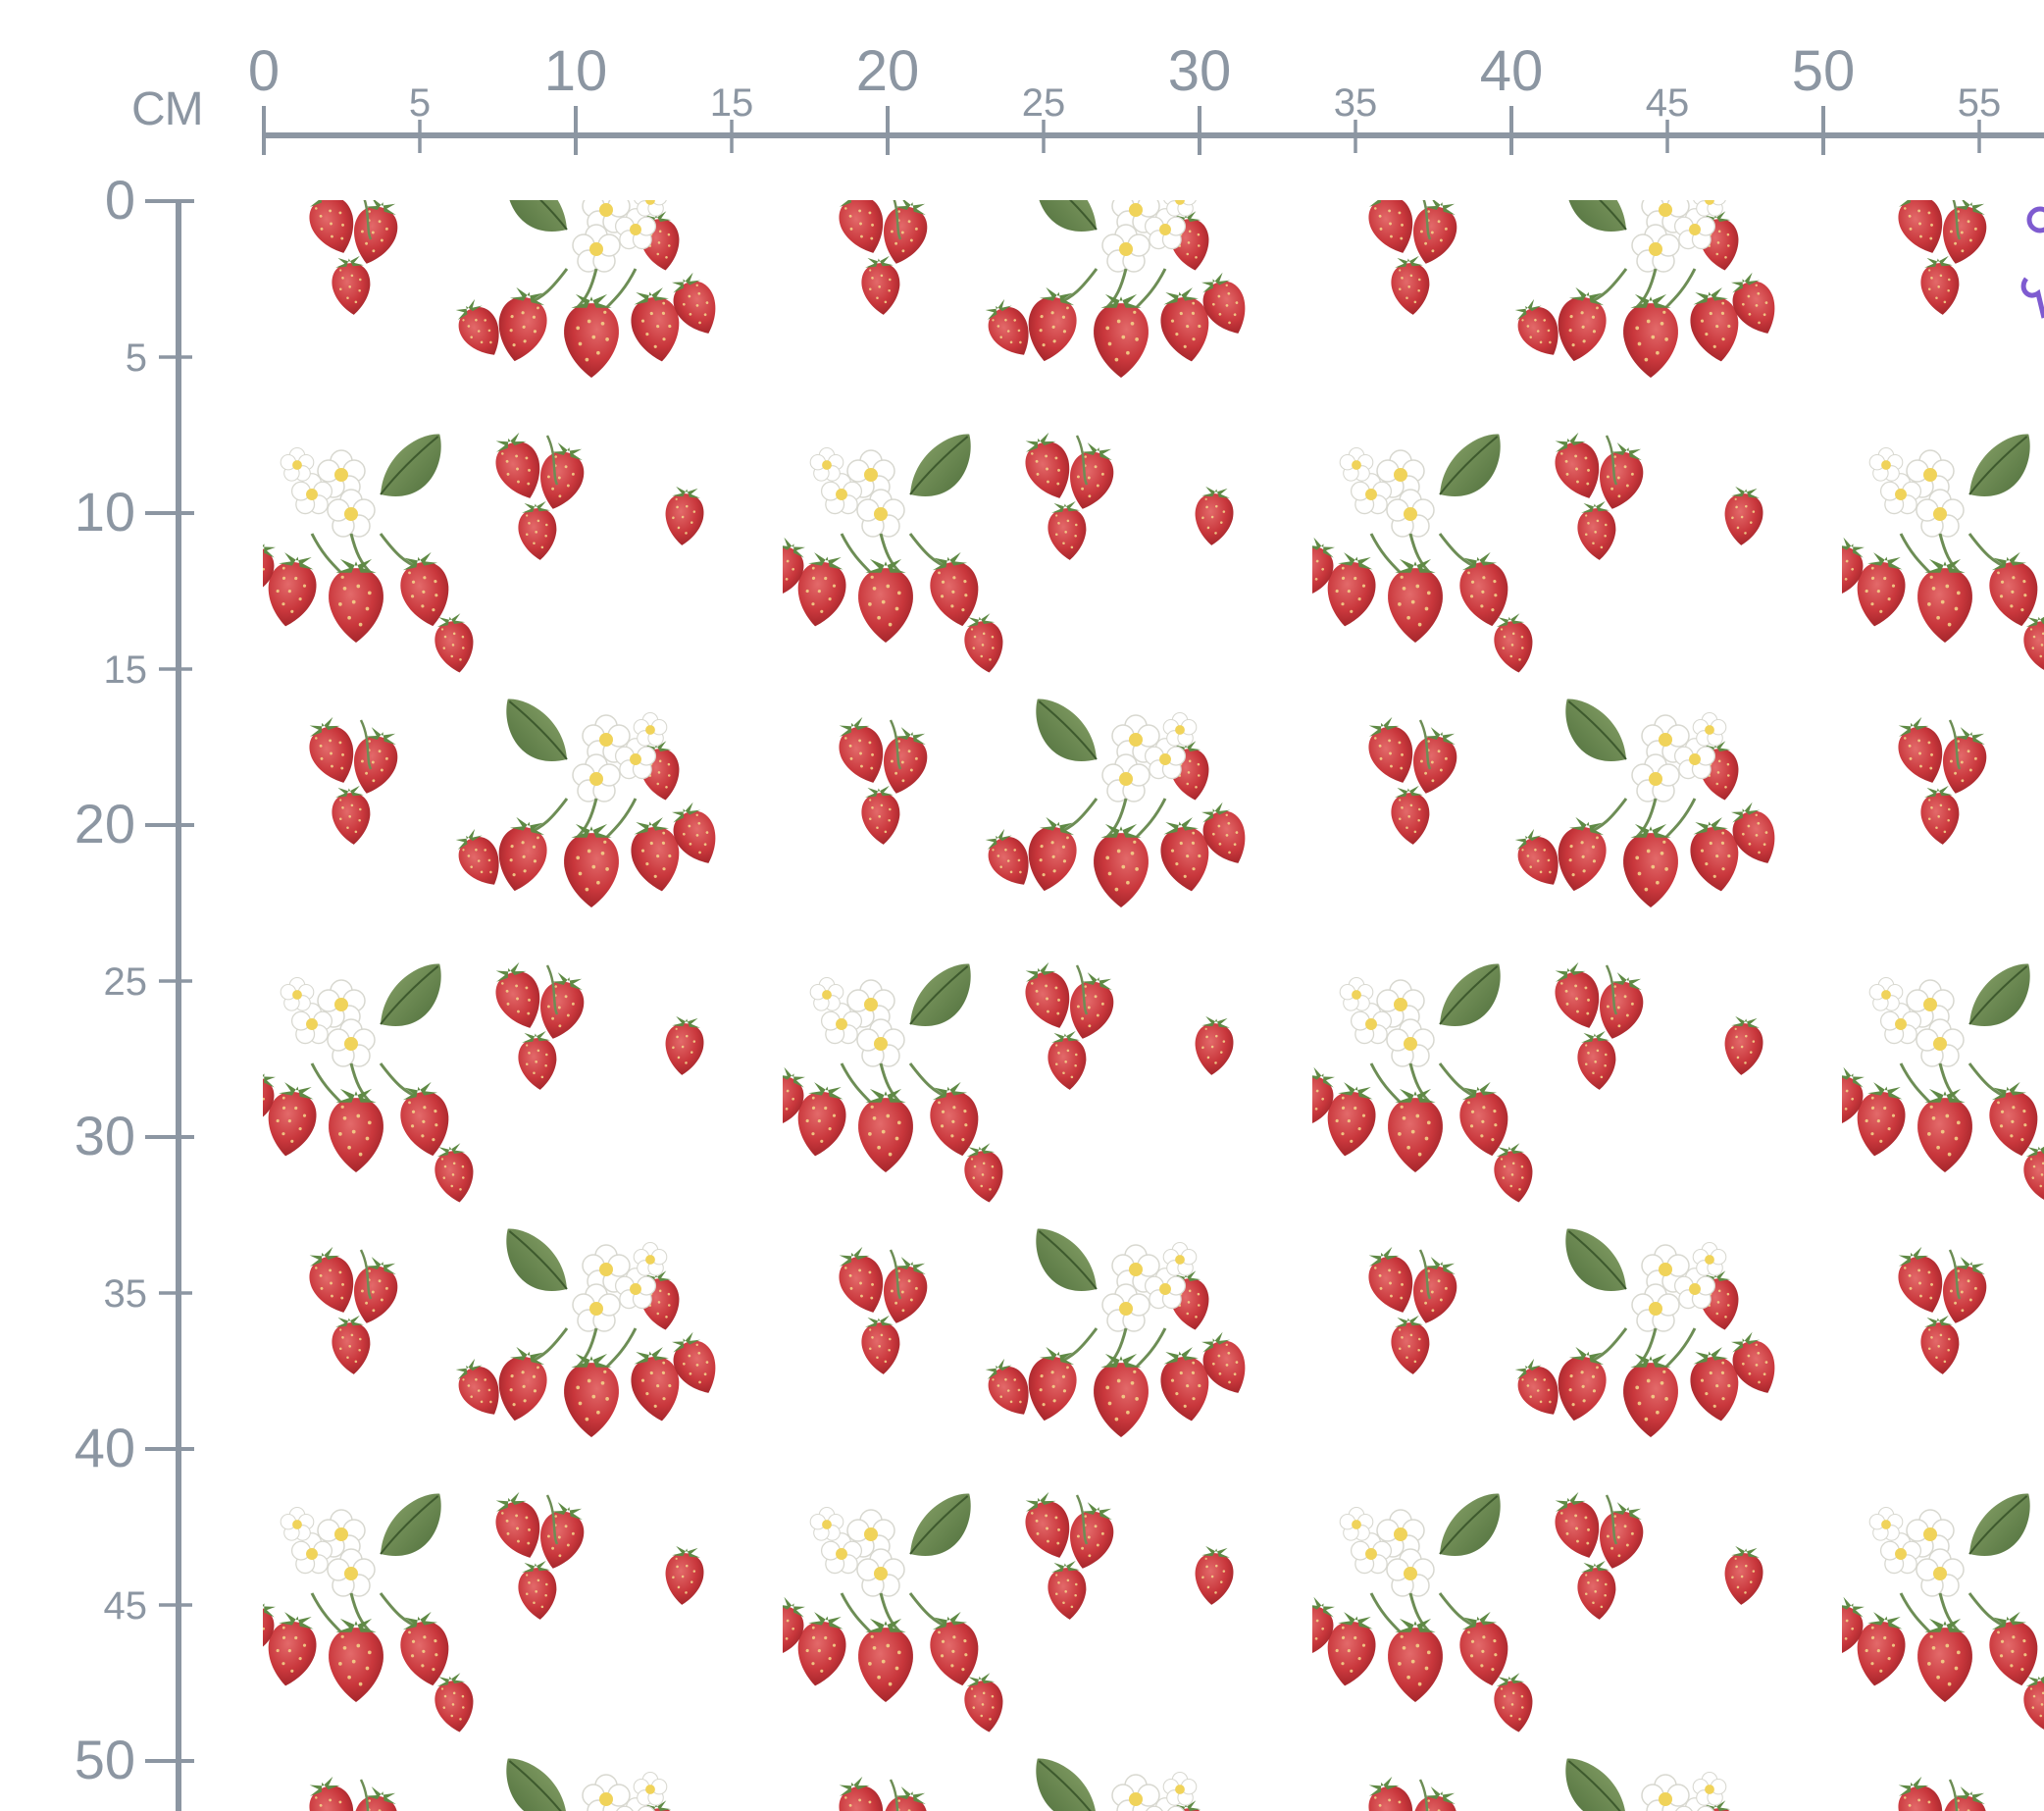 The image size is (2044, 1811). What do you see at coordinates (1146, 97) in the screenshot?
I see `top-ruler: 0 10 20 30 40 50 5 15 25 35 45 55` at bounding box center [1146, 97].